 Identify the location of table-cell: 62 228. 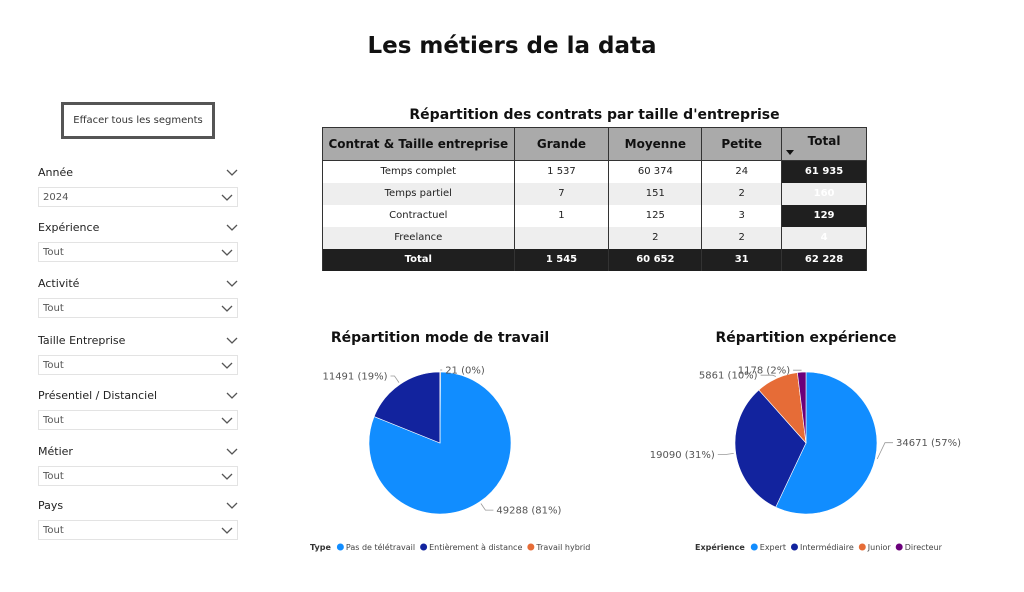
(824, 259).